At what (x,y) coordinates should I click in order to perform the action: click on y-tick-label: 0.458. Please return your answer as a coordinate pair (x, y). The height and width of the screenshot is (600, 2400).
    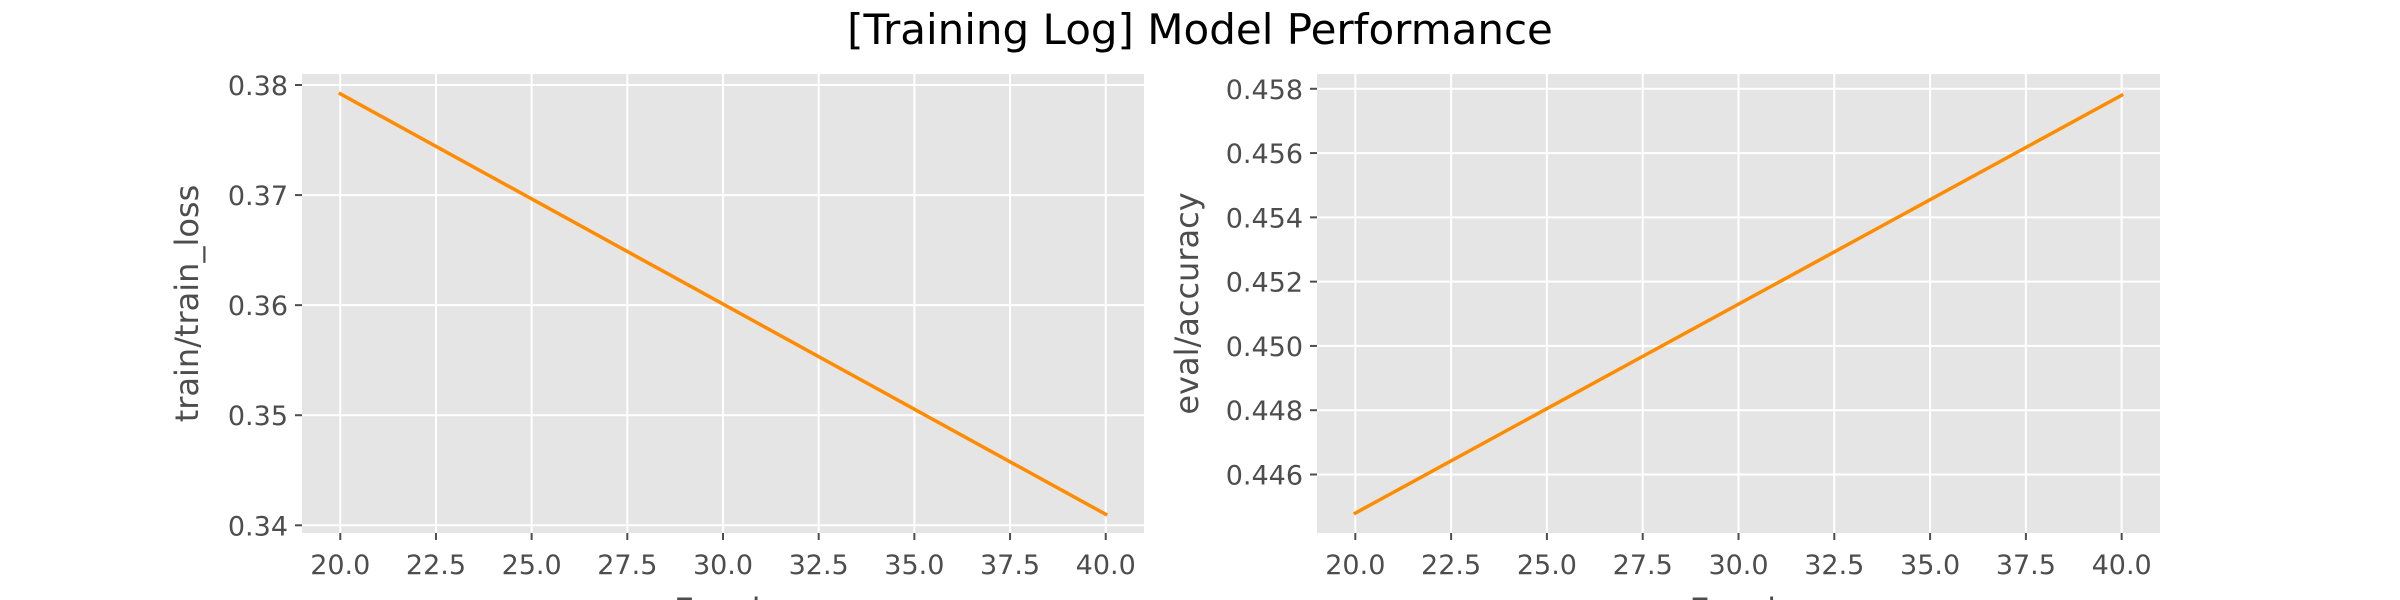
    Looking at the image, I should click on (1264, 90).